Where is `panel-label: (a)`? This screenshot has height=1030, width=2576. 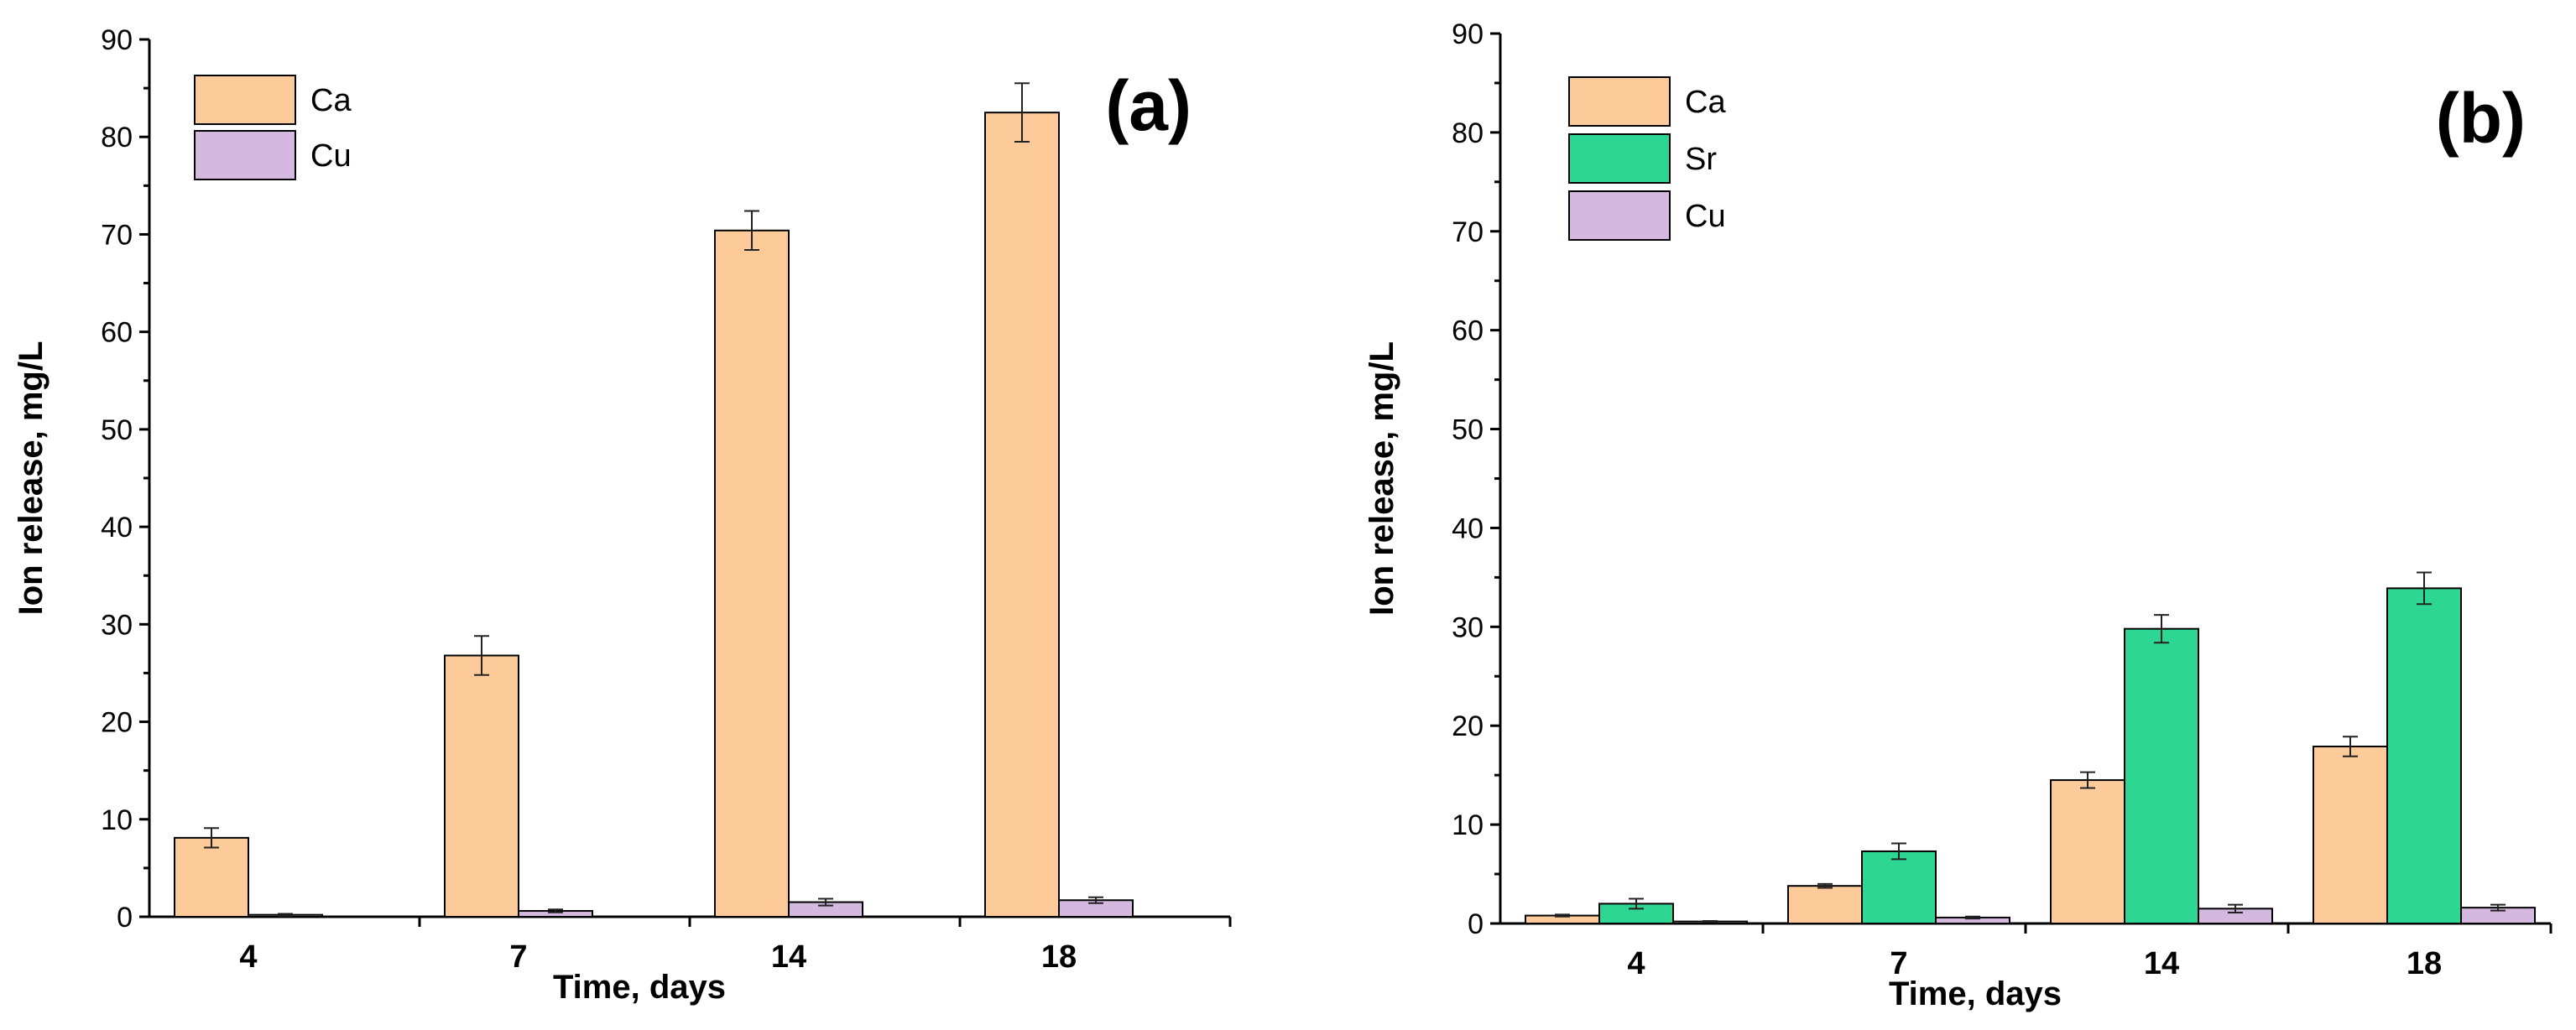
panel-label: (a) is located at coordinates (1148, 106).